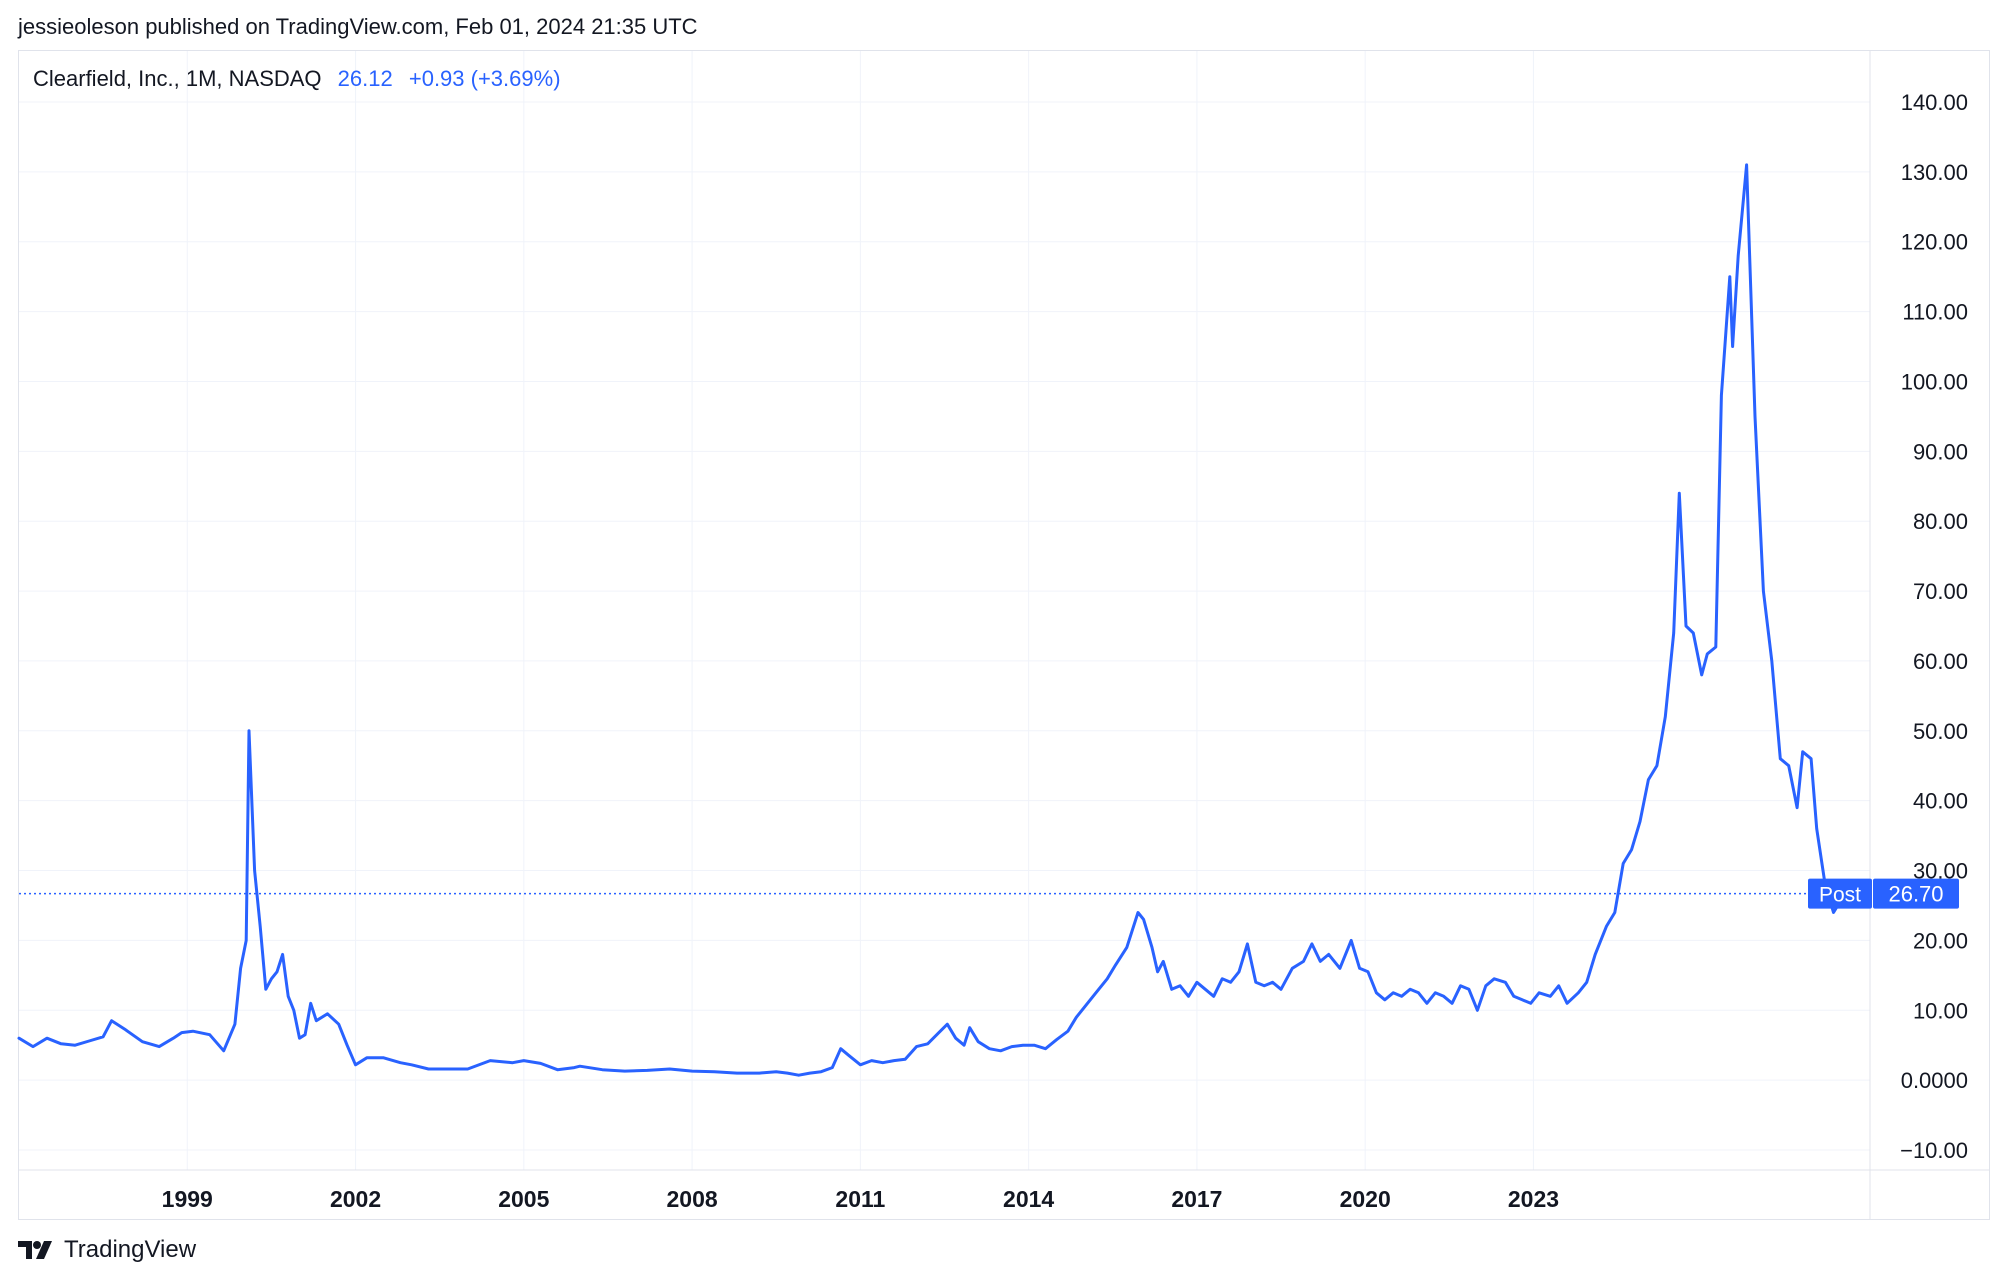  I want to click on y-tick-label: 20.00, so click(1940, 940).